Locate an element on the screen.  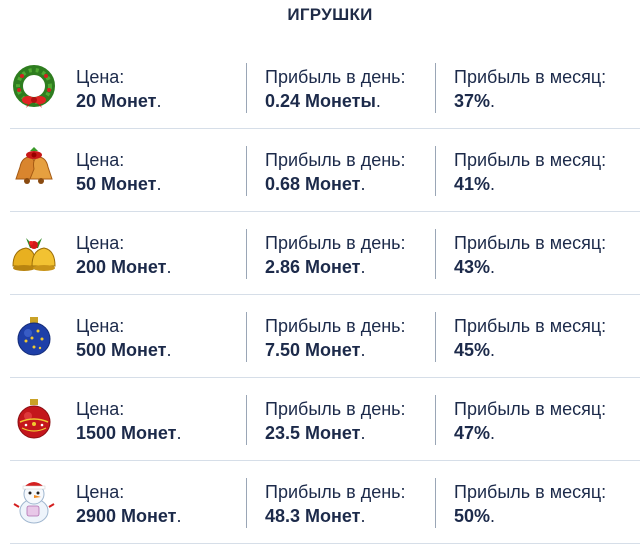
price-value: 200 Монет is located at coordinates (121, 267).